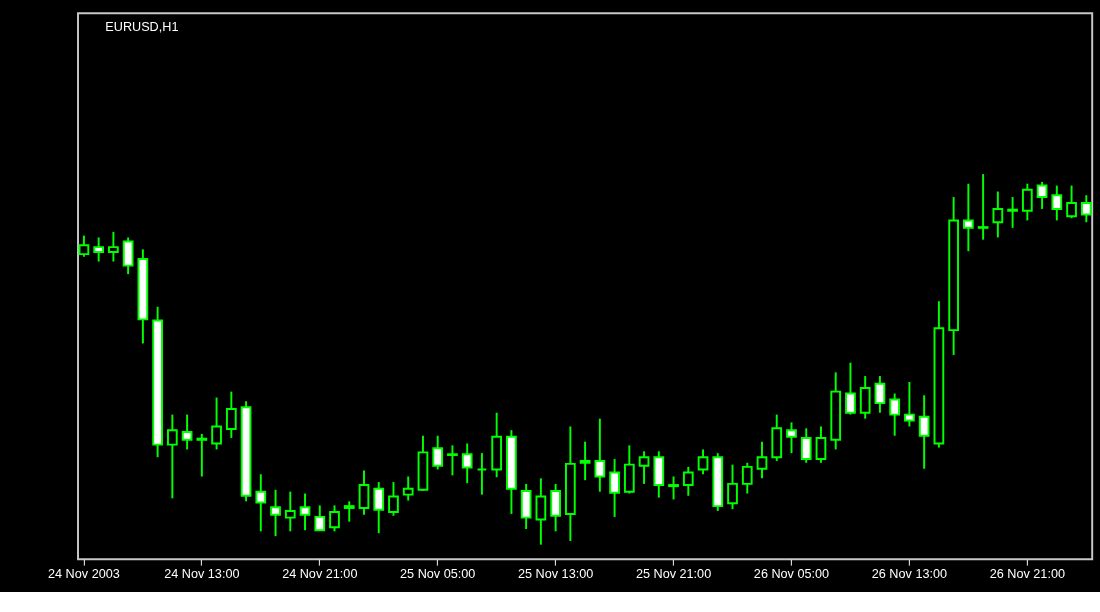  What do you see at coordinates (84, 574) in the screenshot?
I see `x-tick-label: 24 Nov 2003` at bounding box center [84, 574].